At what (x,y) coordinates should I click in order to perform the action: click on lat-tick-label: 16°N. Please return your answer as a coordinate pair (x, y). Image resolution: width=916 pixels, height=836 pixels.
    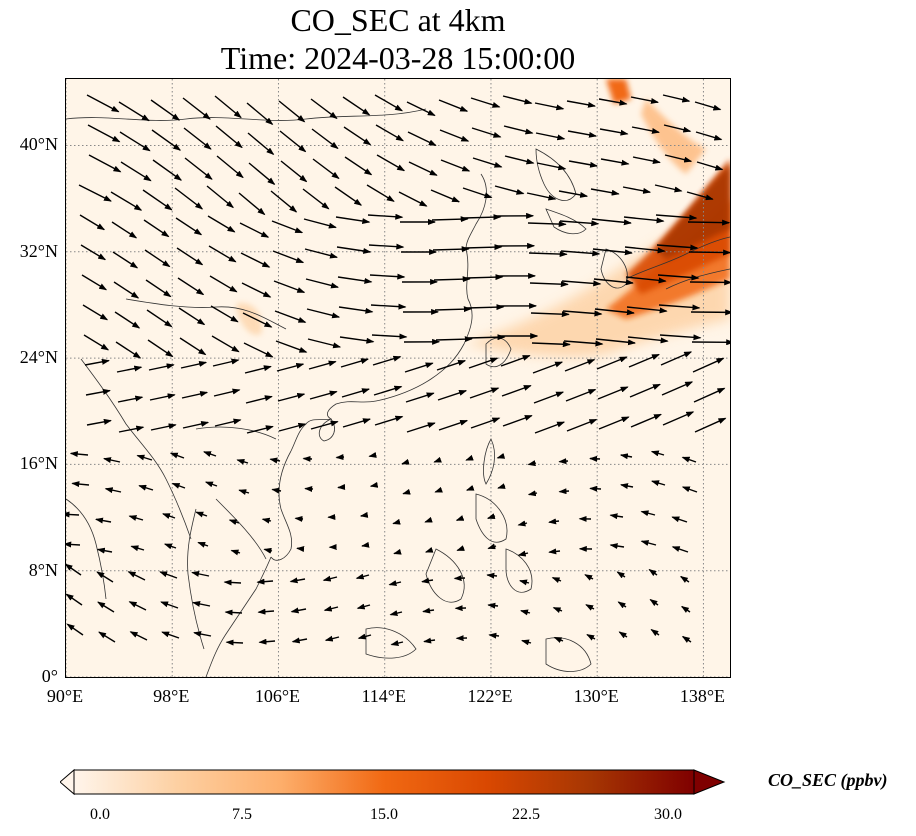
    Looking at the image, I should click on (38, 463).